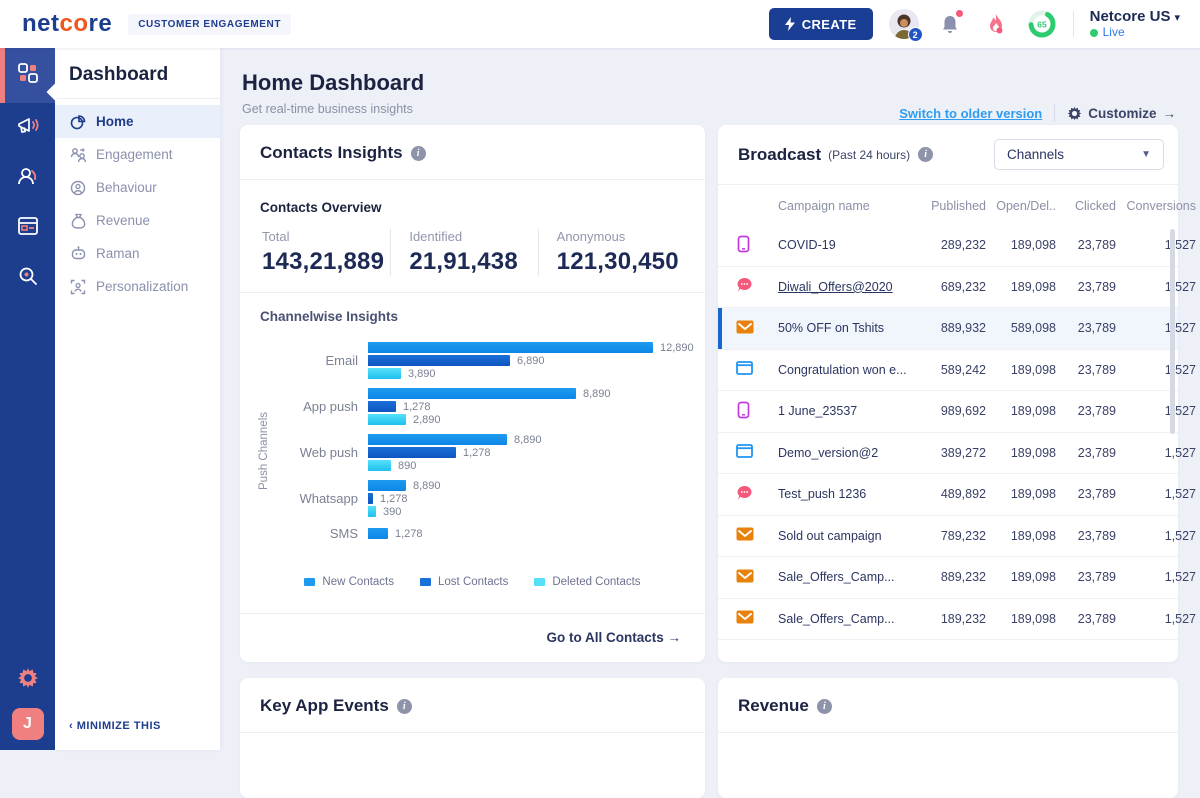  What do you see at coordinates (847, 287) in the screenshot?
I see `campaign-name-link: Diwali_Offers@2020` at bounding box center [847, 287].